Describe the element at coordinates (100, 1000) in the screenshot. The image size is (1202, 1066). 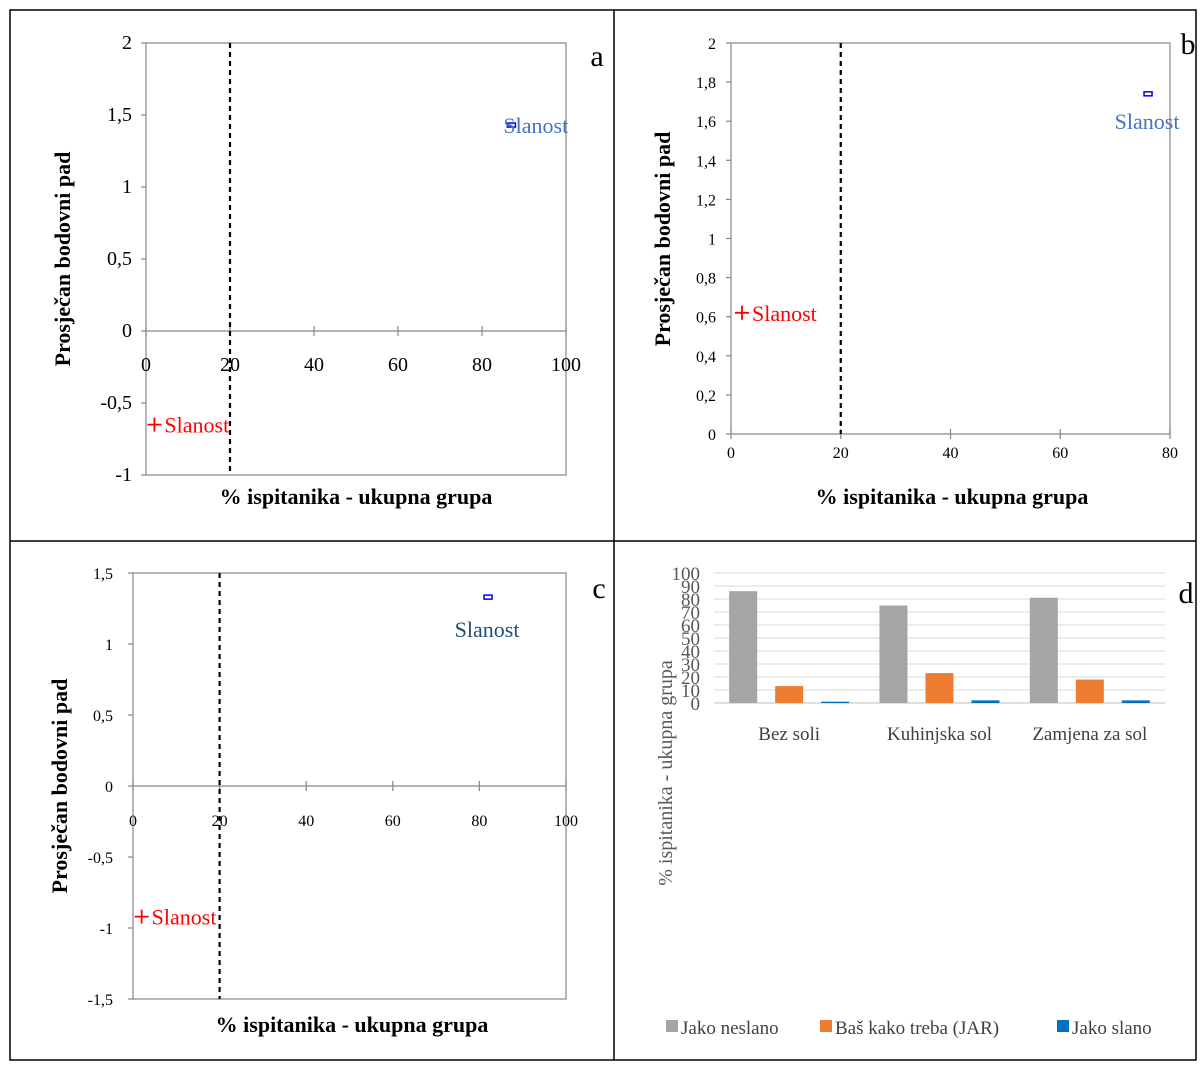
I see `y-tick-label: -1,5` at that location.